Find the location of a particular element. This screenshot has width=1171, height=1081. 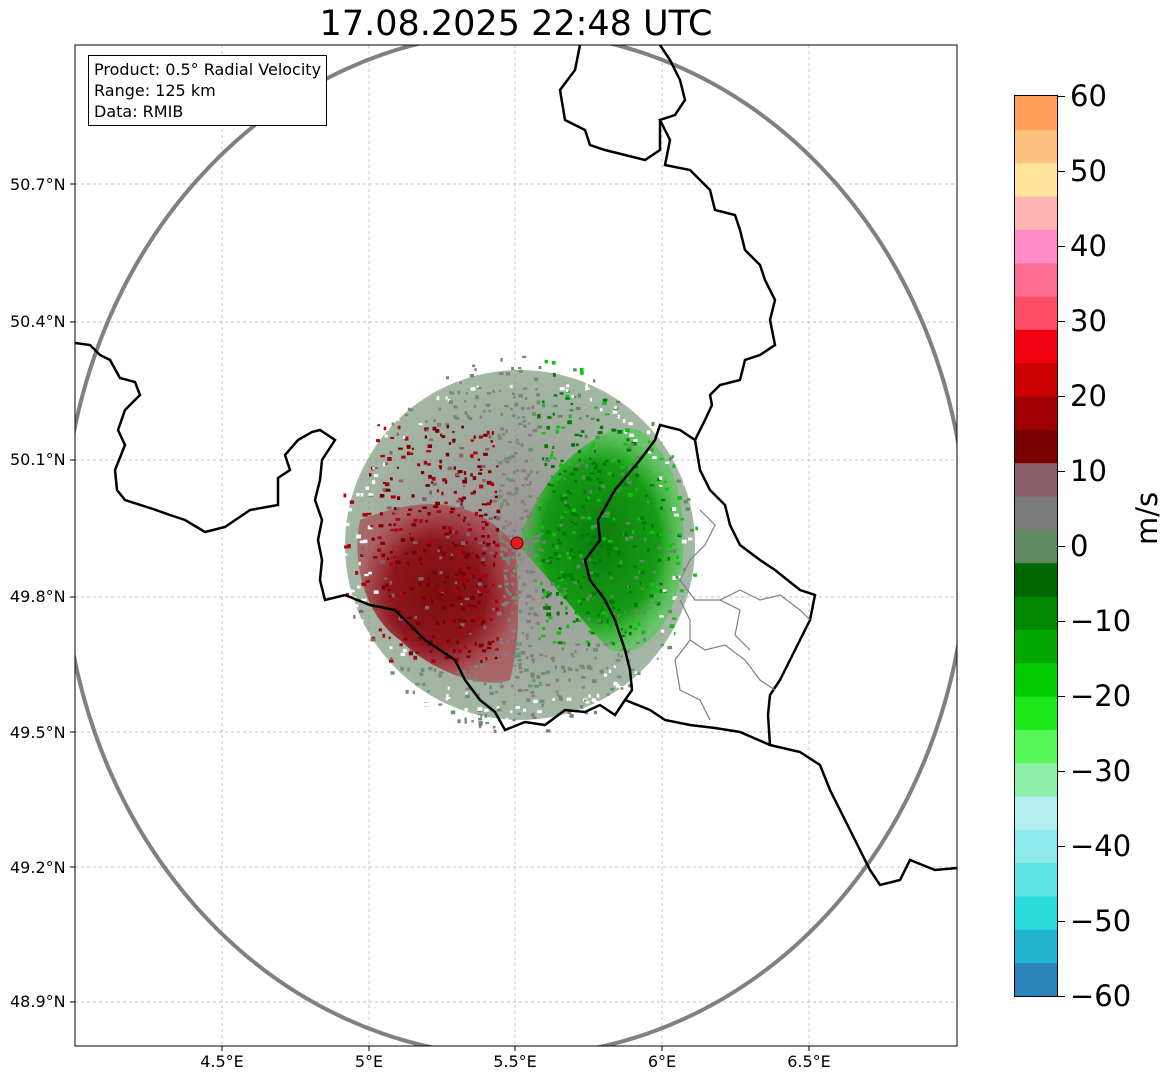

y-tick-label: 49.5°N is located at coordinates (38, 732).